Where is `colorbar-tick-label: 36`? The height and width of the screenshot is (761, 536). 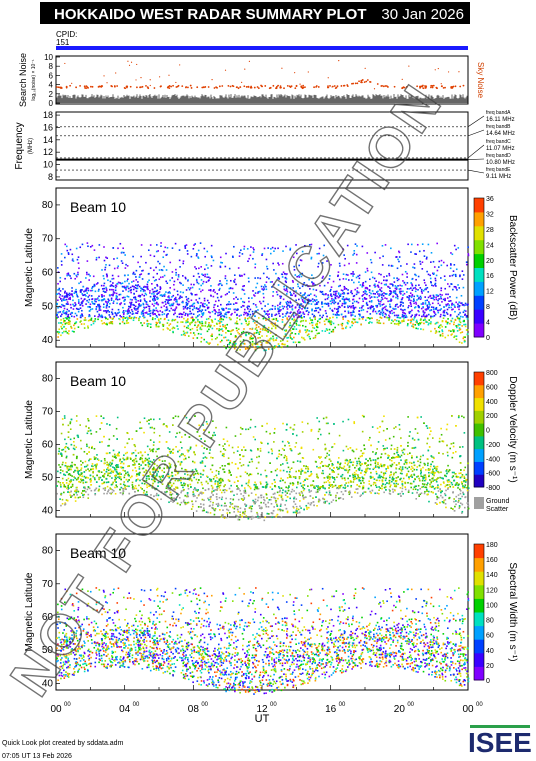
colorbar-tick-label: 36 is located at coordinates (490, 199).